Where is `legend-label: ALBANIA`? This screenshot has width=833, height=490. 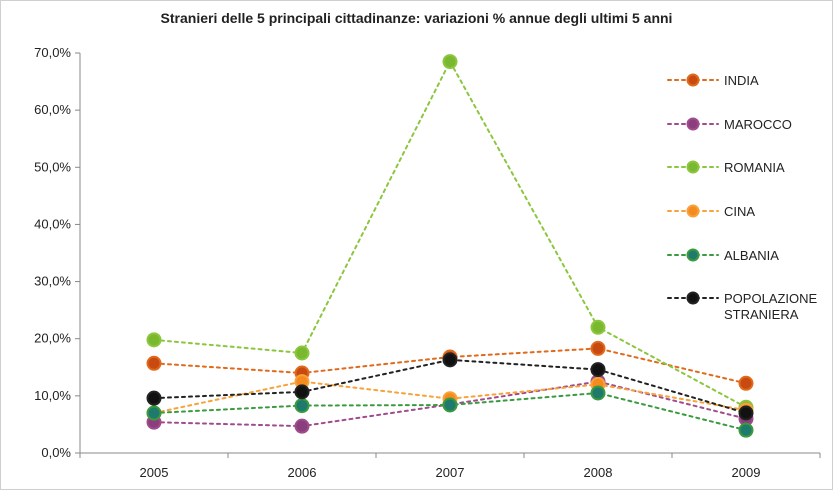
legend-label: ALBANIA is located at coordinates (751, 255).